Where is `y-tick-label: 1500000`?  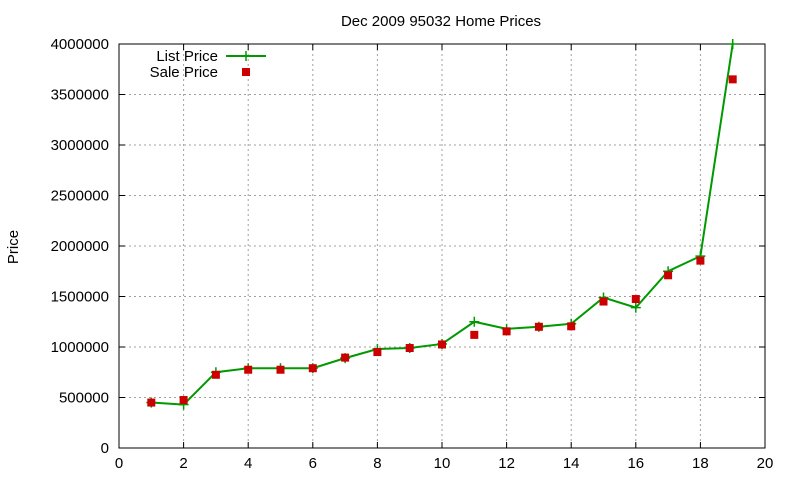
y-tick-label: 1500000 is located at coordinates (80, 297).